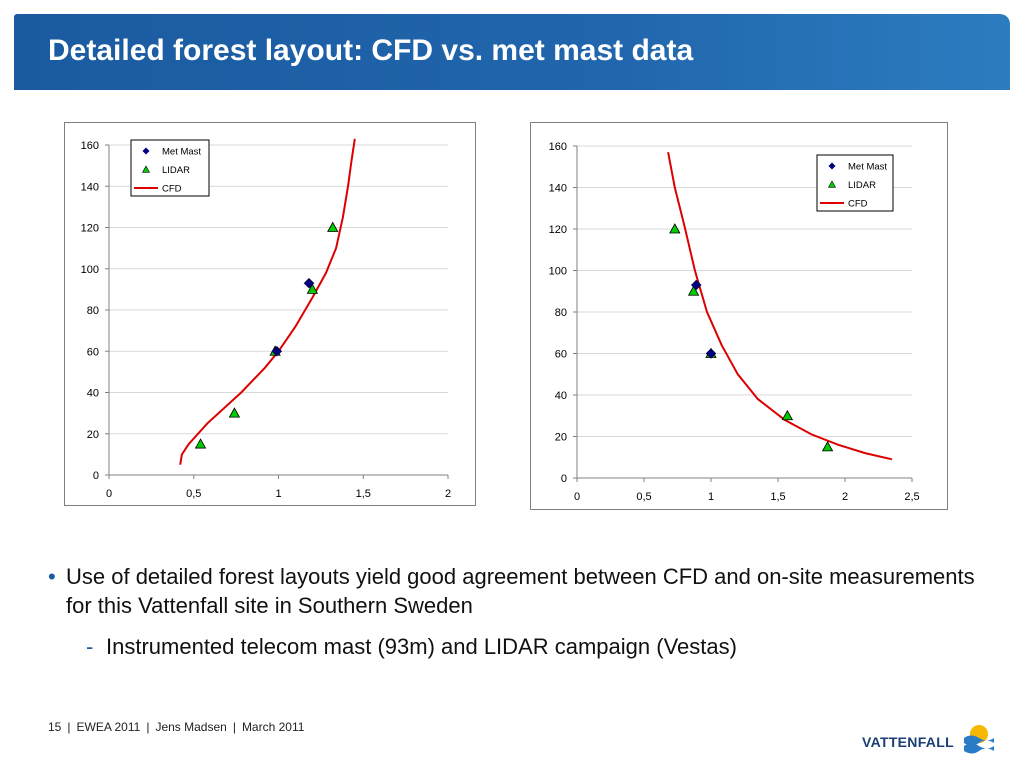  I want to click on footer-author: Jens Madsen, so click(191, 727).